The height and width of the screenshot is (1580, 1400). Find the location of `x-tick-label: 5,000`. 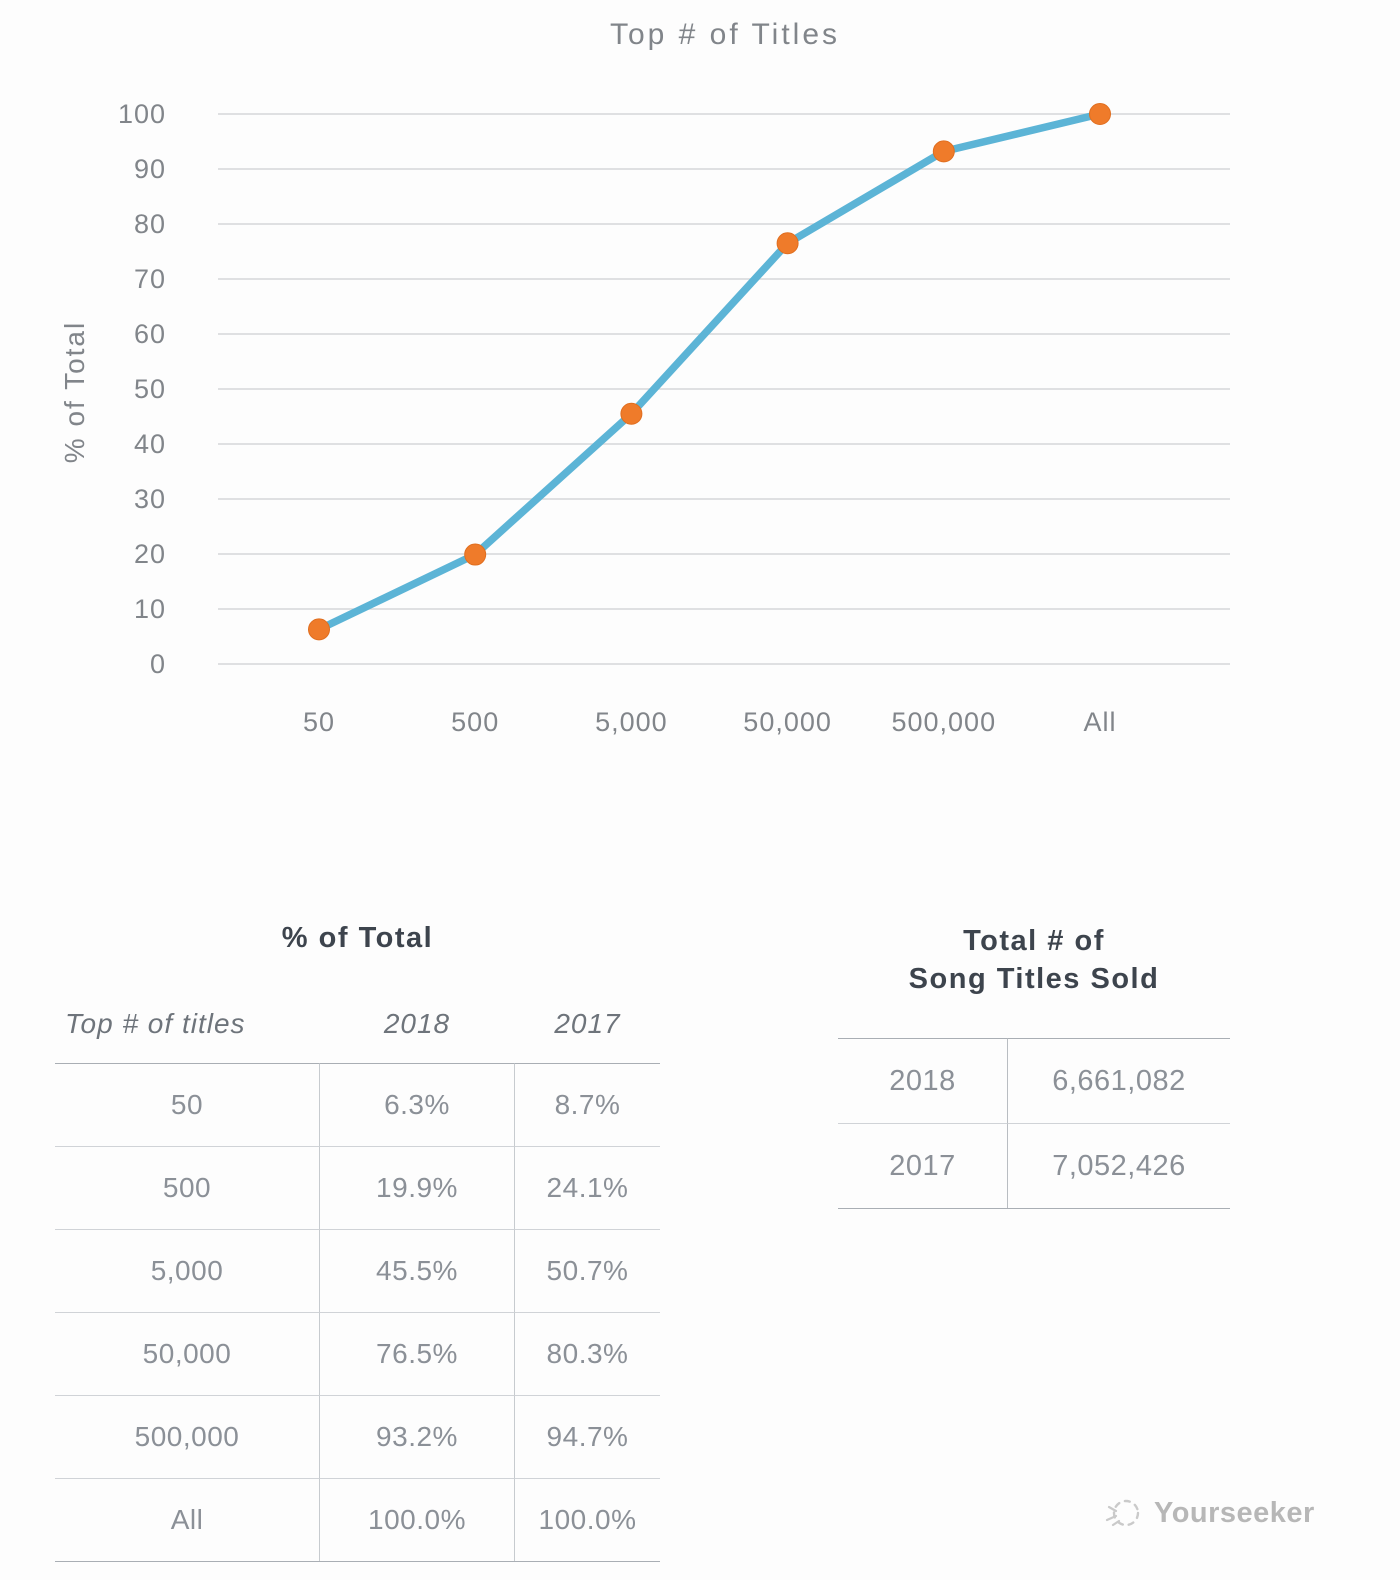

x-tick-label: 5,000 is located at coordinates (631, 722).